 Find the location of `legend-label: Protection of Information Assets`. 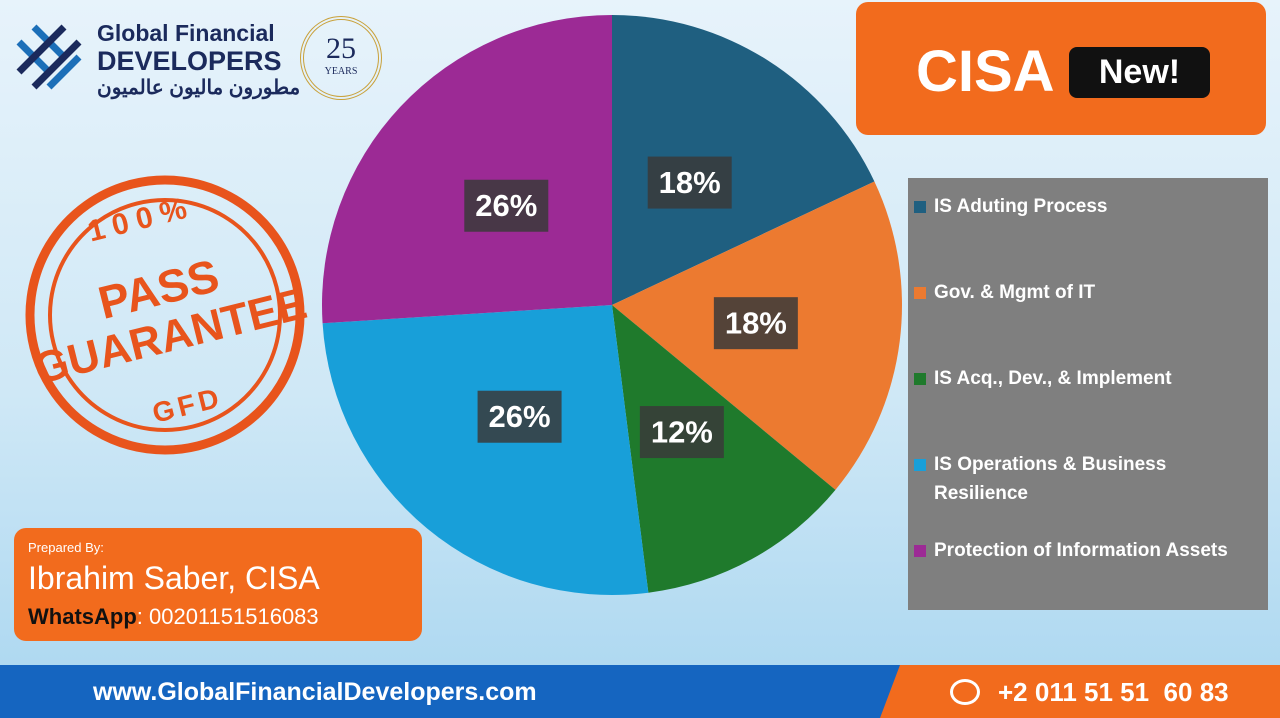

legend-label: Protection of Information Assets is located at coordinates (1081, 550).